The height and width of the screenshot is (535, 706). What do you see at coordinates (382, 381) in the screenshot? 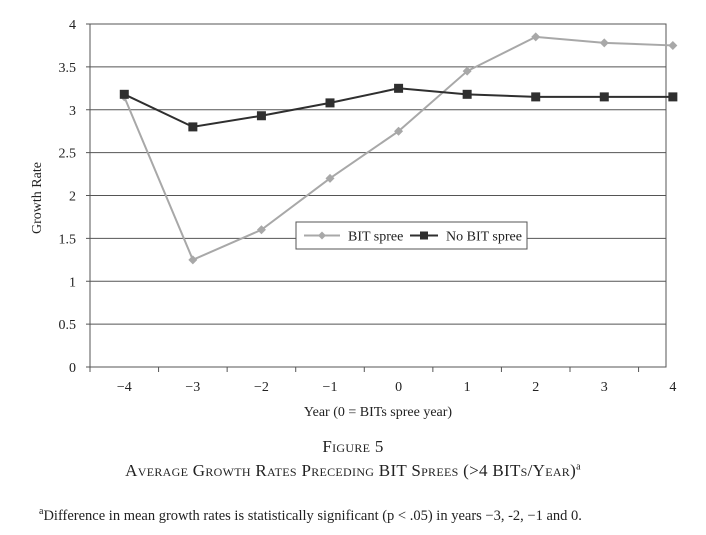
I see `x-axis-tick-labels: −4 −3 −2 −1 0 1 2 3 4` at bounding box center [382, 381].